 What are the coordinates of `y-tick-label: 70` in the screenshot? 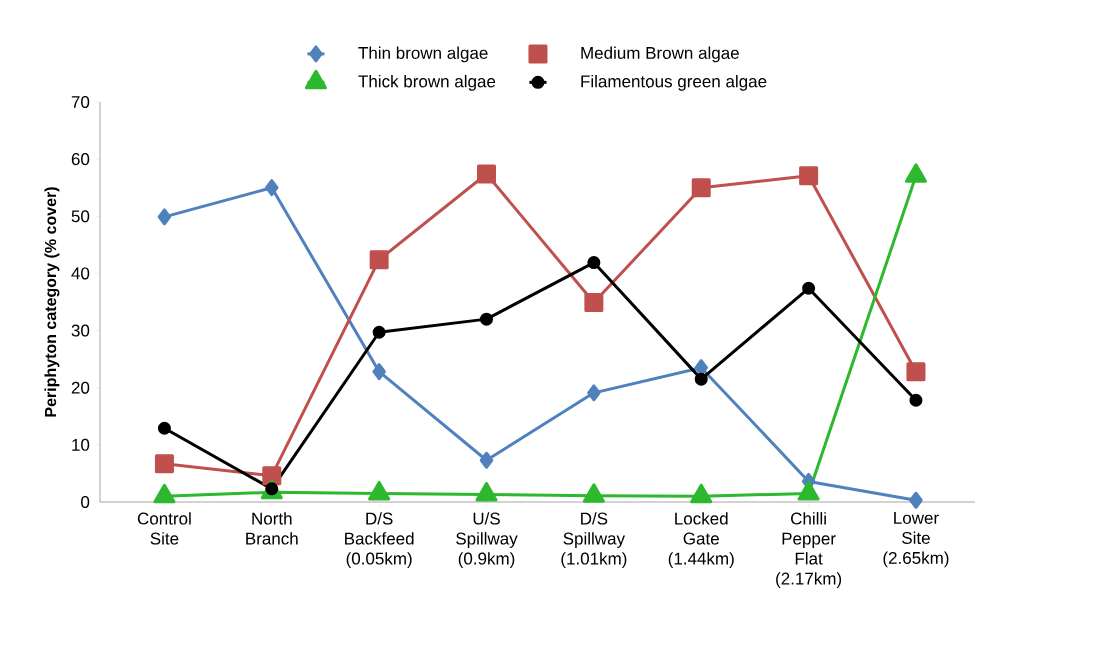 It's located at (80, 102).